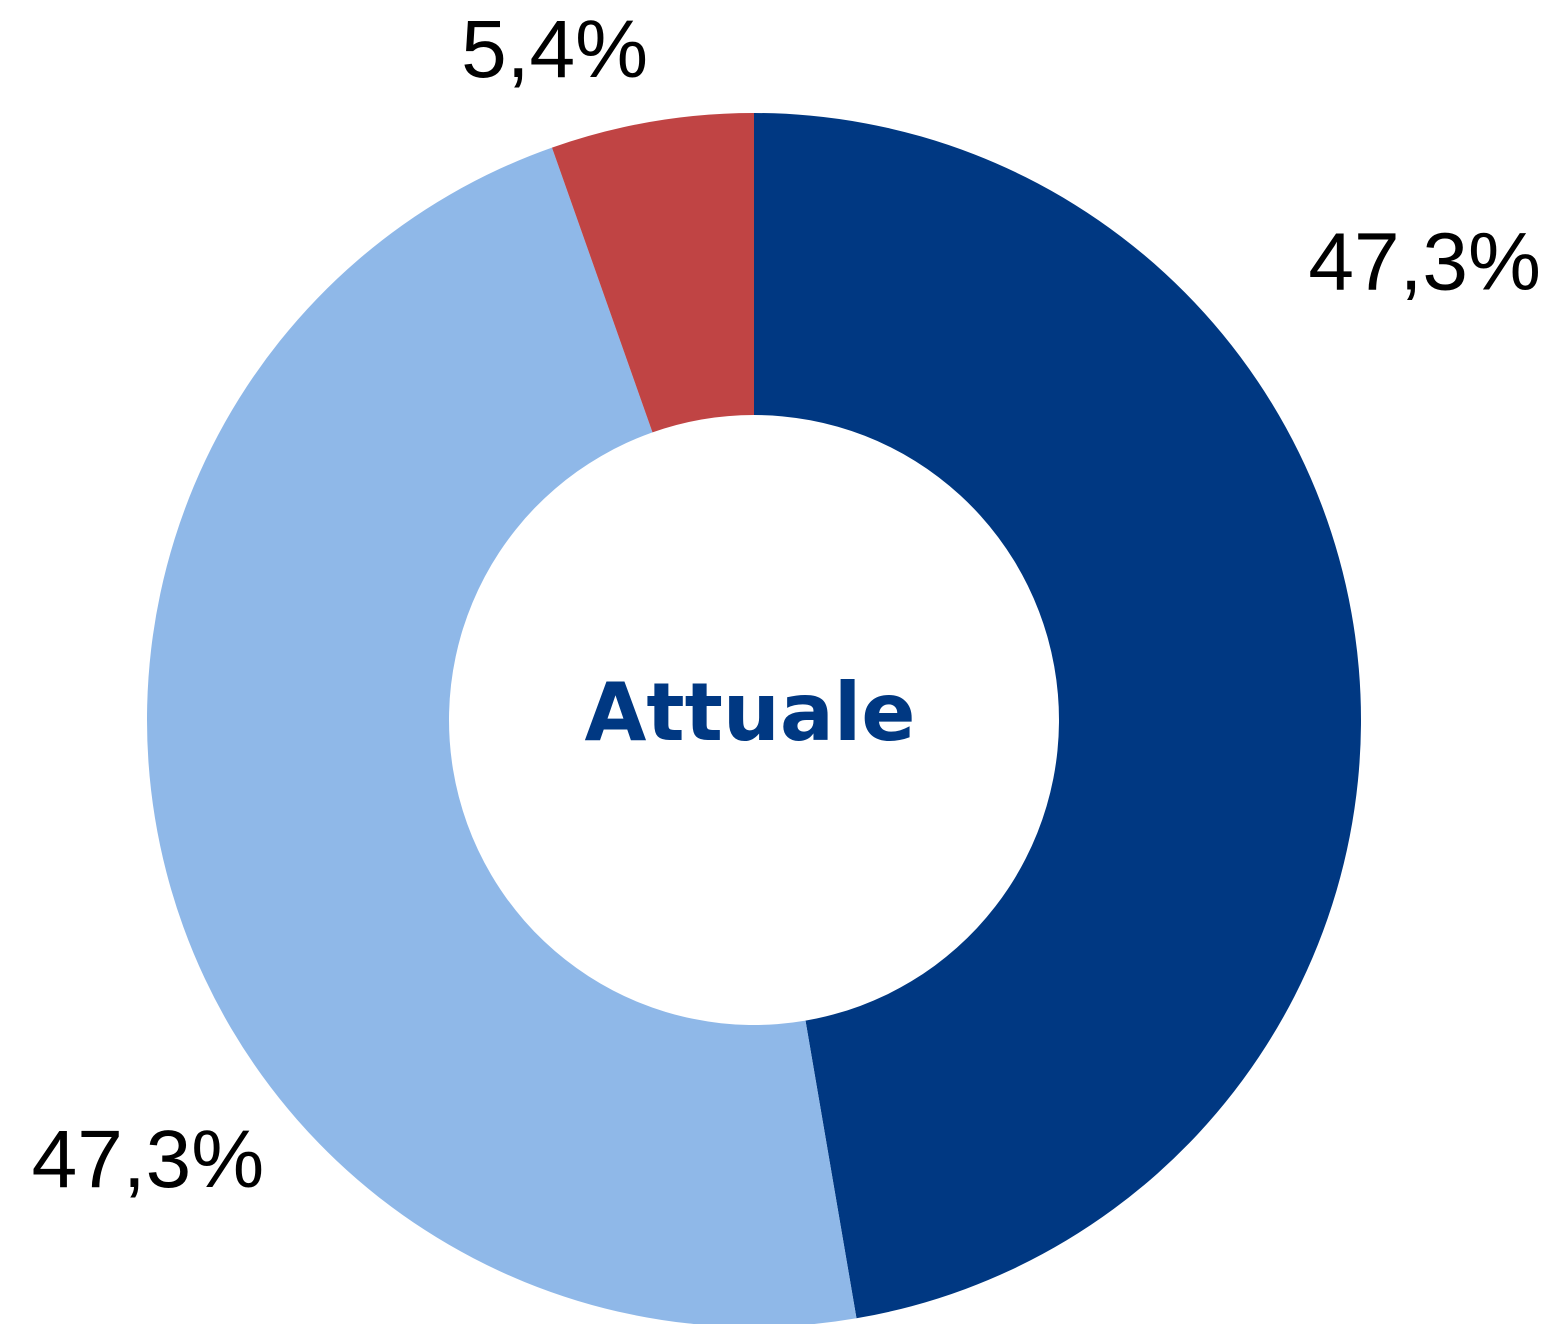 The width and height of the screenshot is (1553, 1324). What do you see at coordinates (749, 712) in the screenshot?
I see `center-title: Attuale` at bounding box center [749, 712].